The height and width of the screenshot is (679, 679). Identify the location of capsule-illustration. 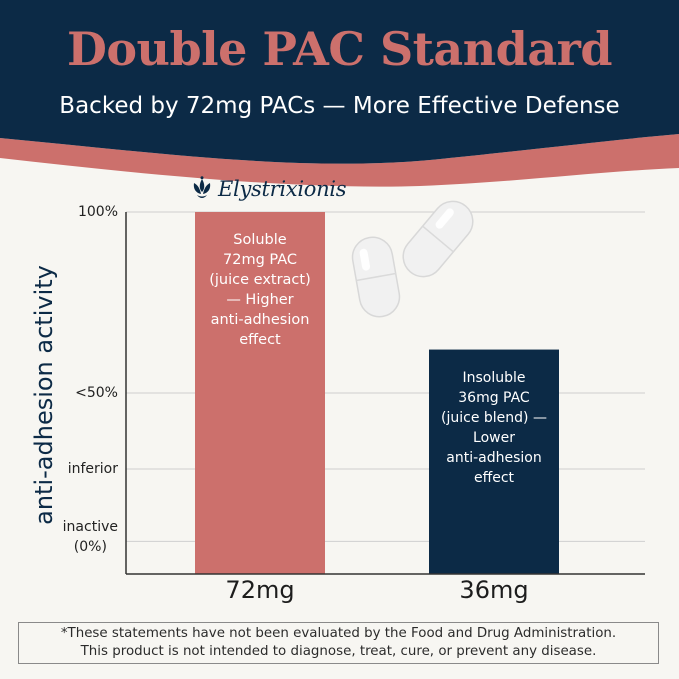
(412, 259).